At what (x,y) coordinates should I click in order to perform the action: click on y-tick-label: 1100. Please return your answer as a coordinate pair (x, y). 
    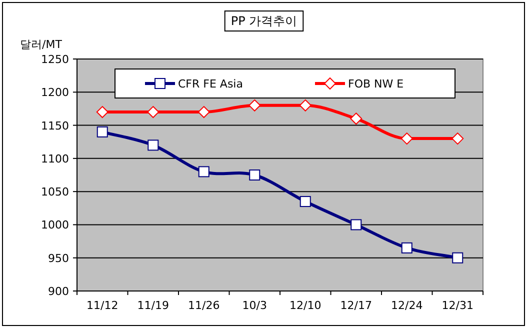
    Looking at the image, I should click on (55, 159).